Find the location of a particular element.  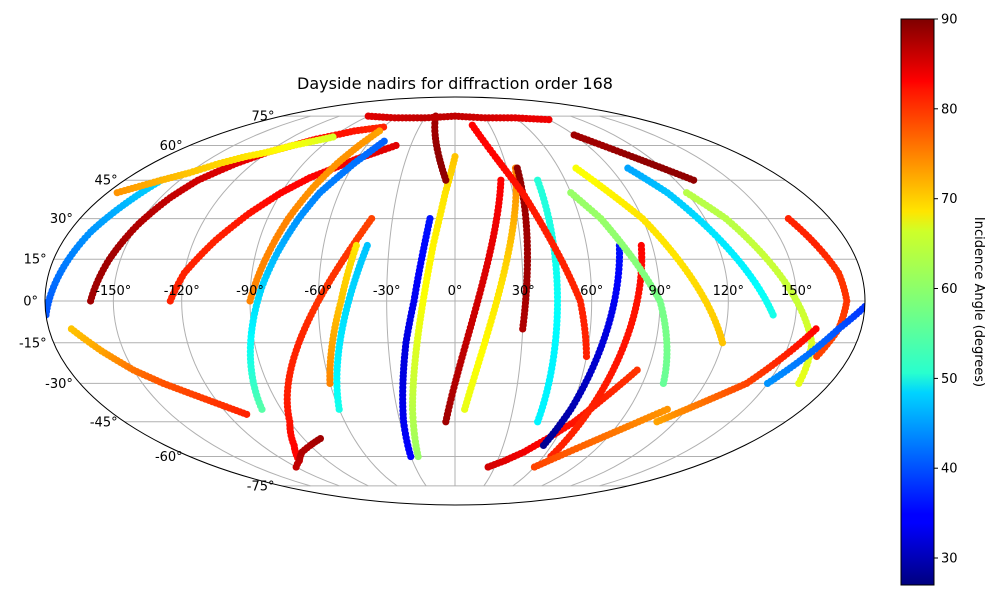

lon-tick-label: 30° is located at coordinates (523, 291).